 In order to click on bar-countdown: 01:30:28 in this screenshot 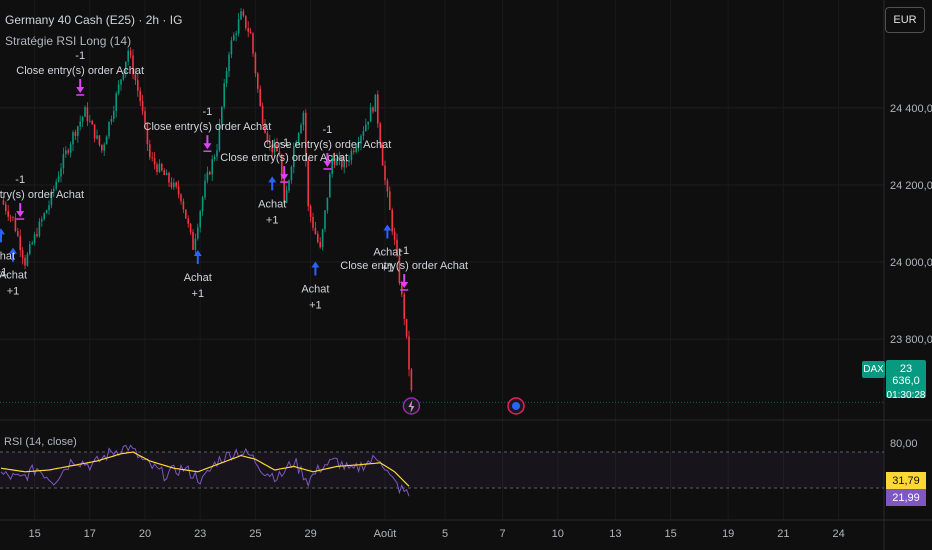, I will do `click(906, 395)`.